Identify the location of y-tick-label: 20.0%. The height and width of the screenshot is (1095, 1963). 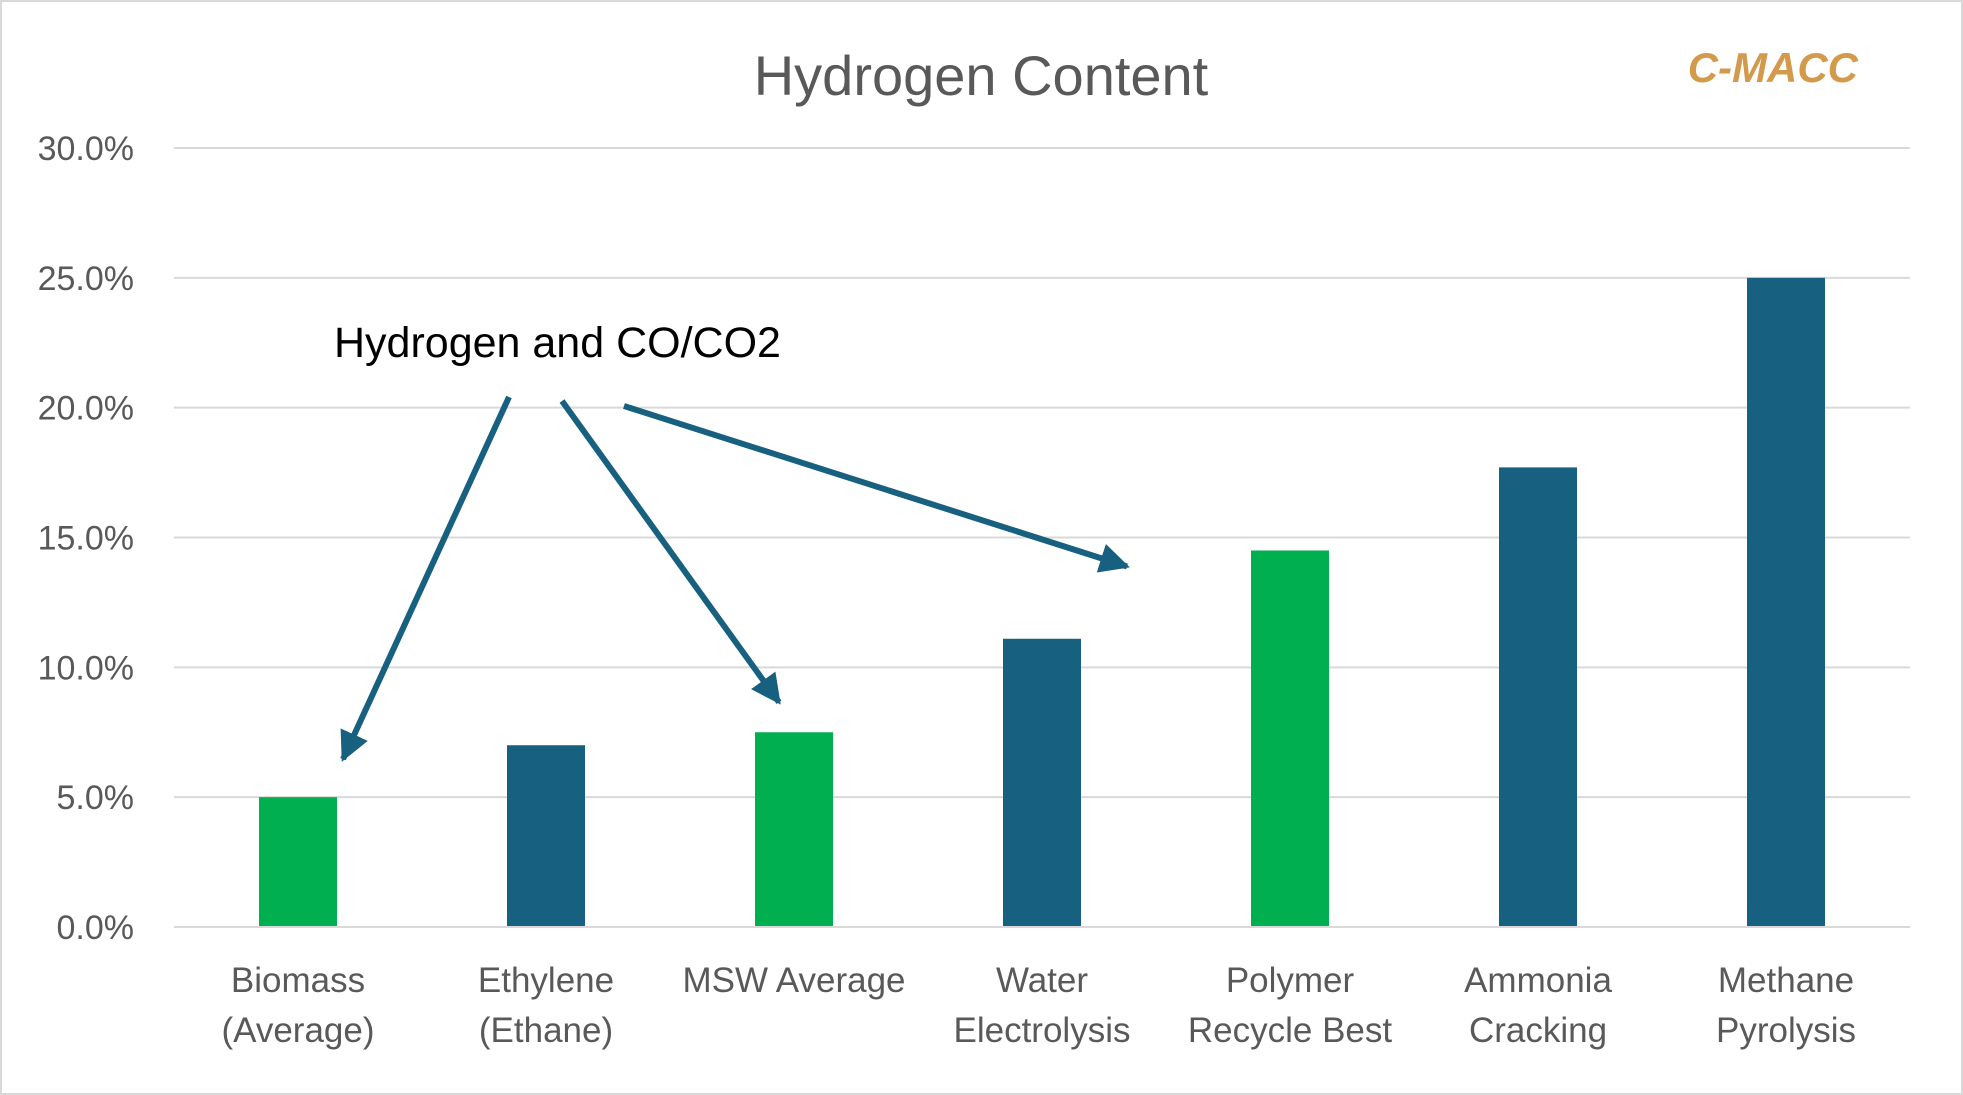
(86, 409).